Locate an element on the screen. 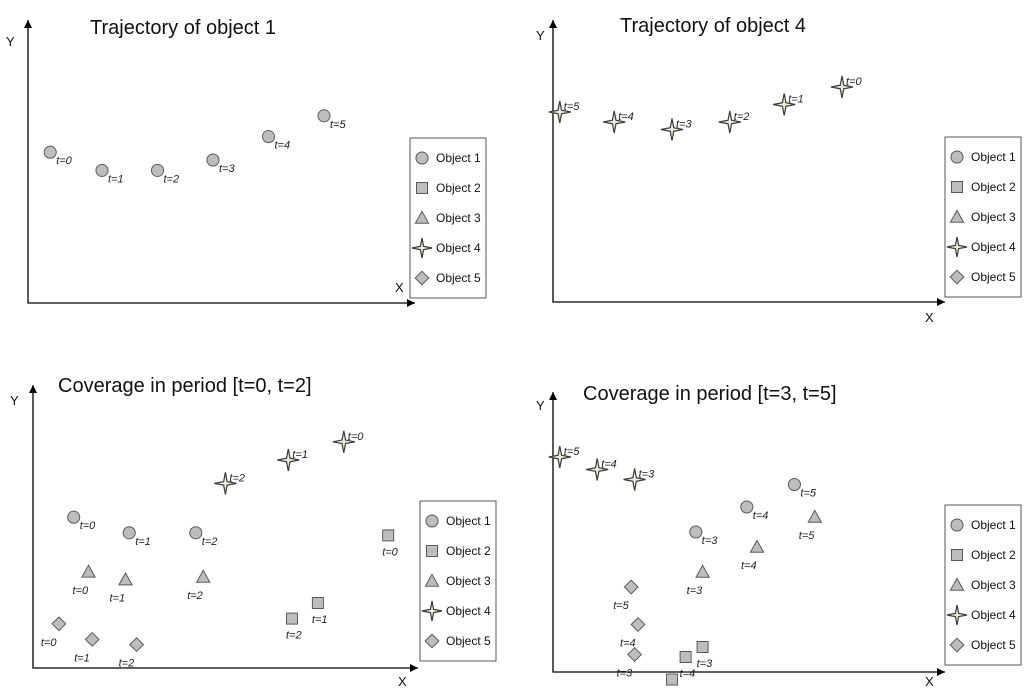 This screenshot has height=690, width=1026. series-object-4: t=0 t=1 t=2 t=3 t=4 t=5 is located at coordinates (705, 108).